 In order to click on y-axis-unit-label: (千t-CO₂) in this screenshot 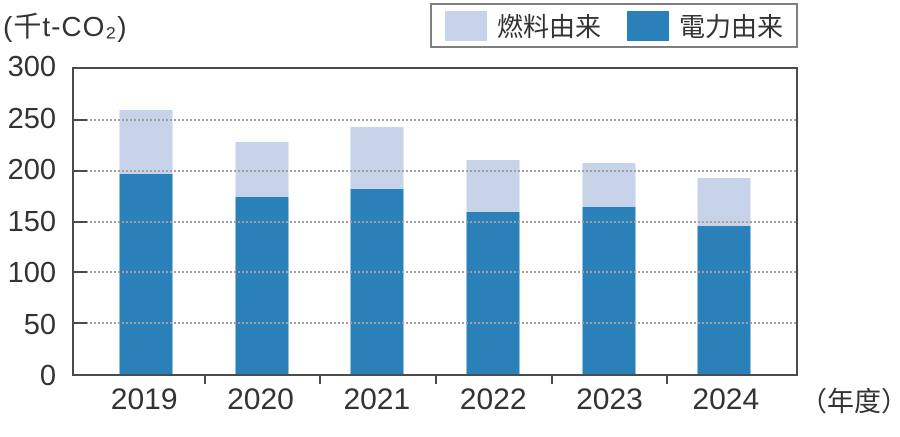, I will do `click(65, 26)`.